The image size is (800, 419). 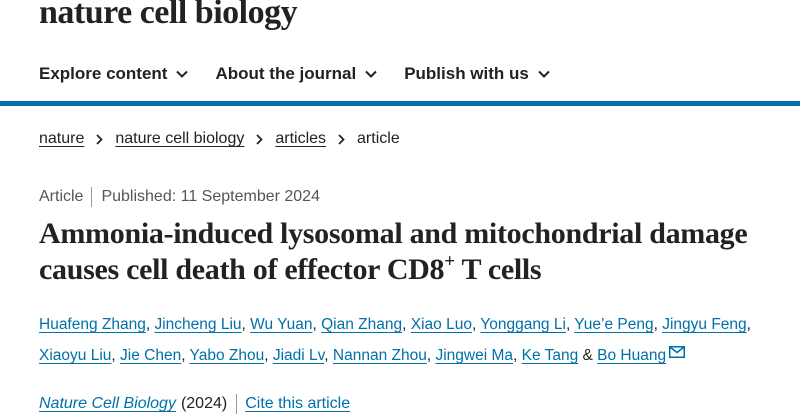 I want to click on author-link: Jie Chen, so click(x=151, y=355).